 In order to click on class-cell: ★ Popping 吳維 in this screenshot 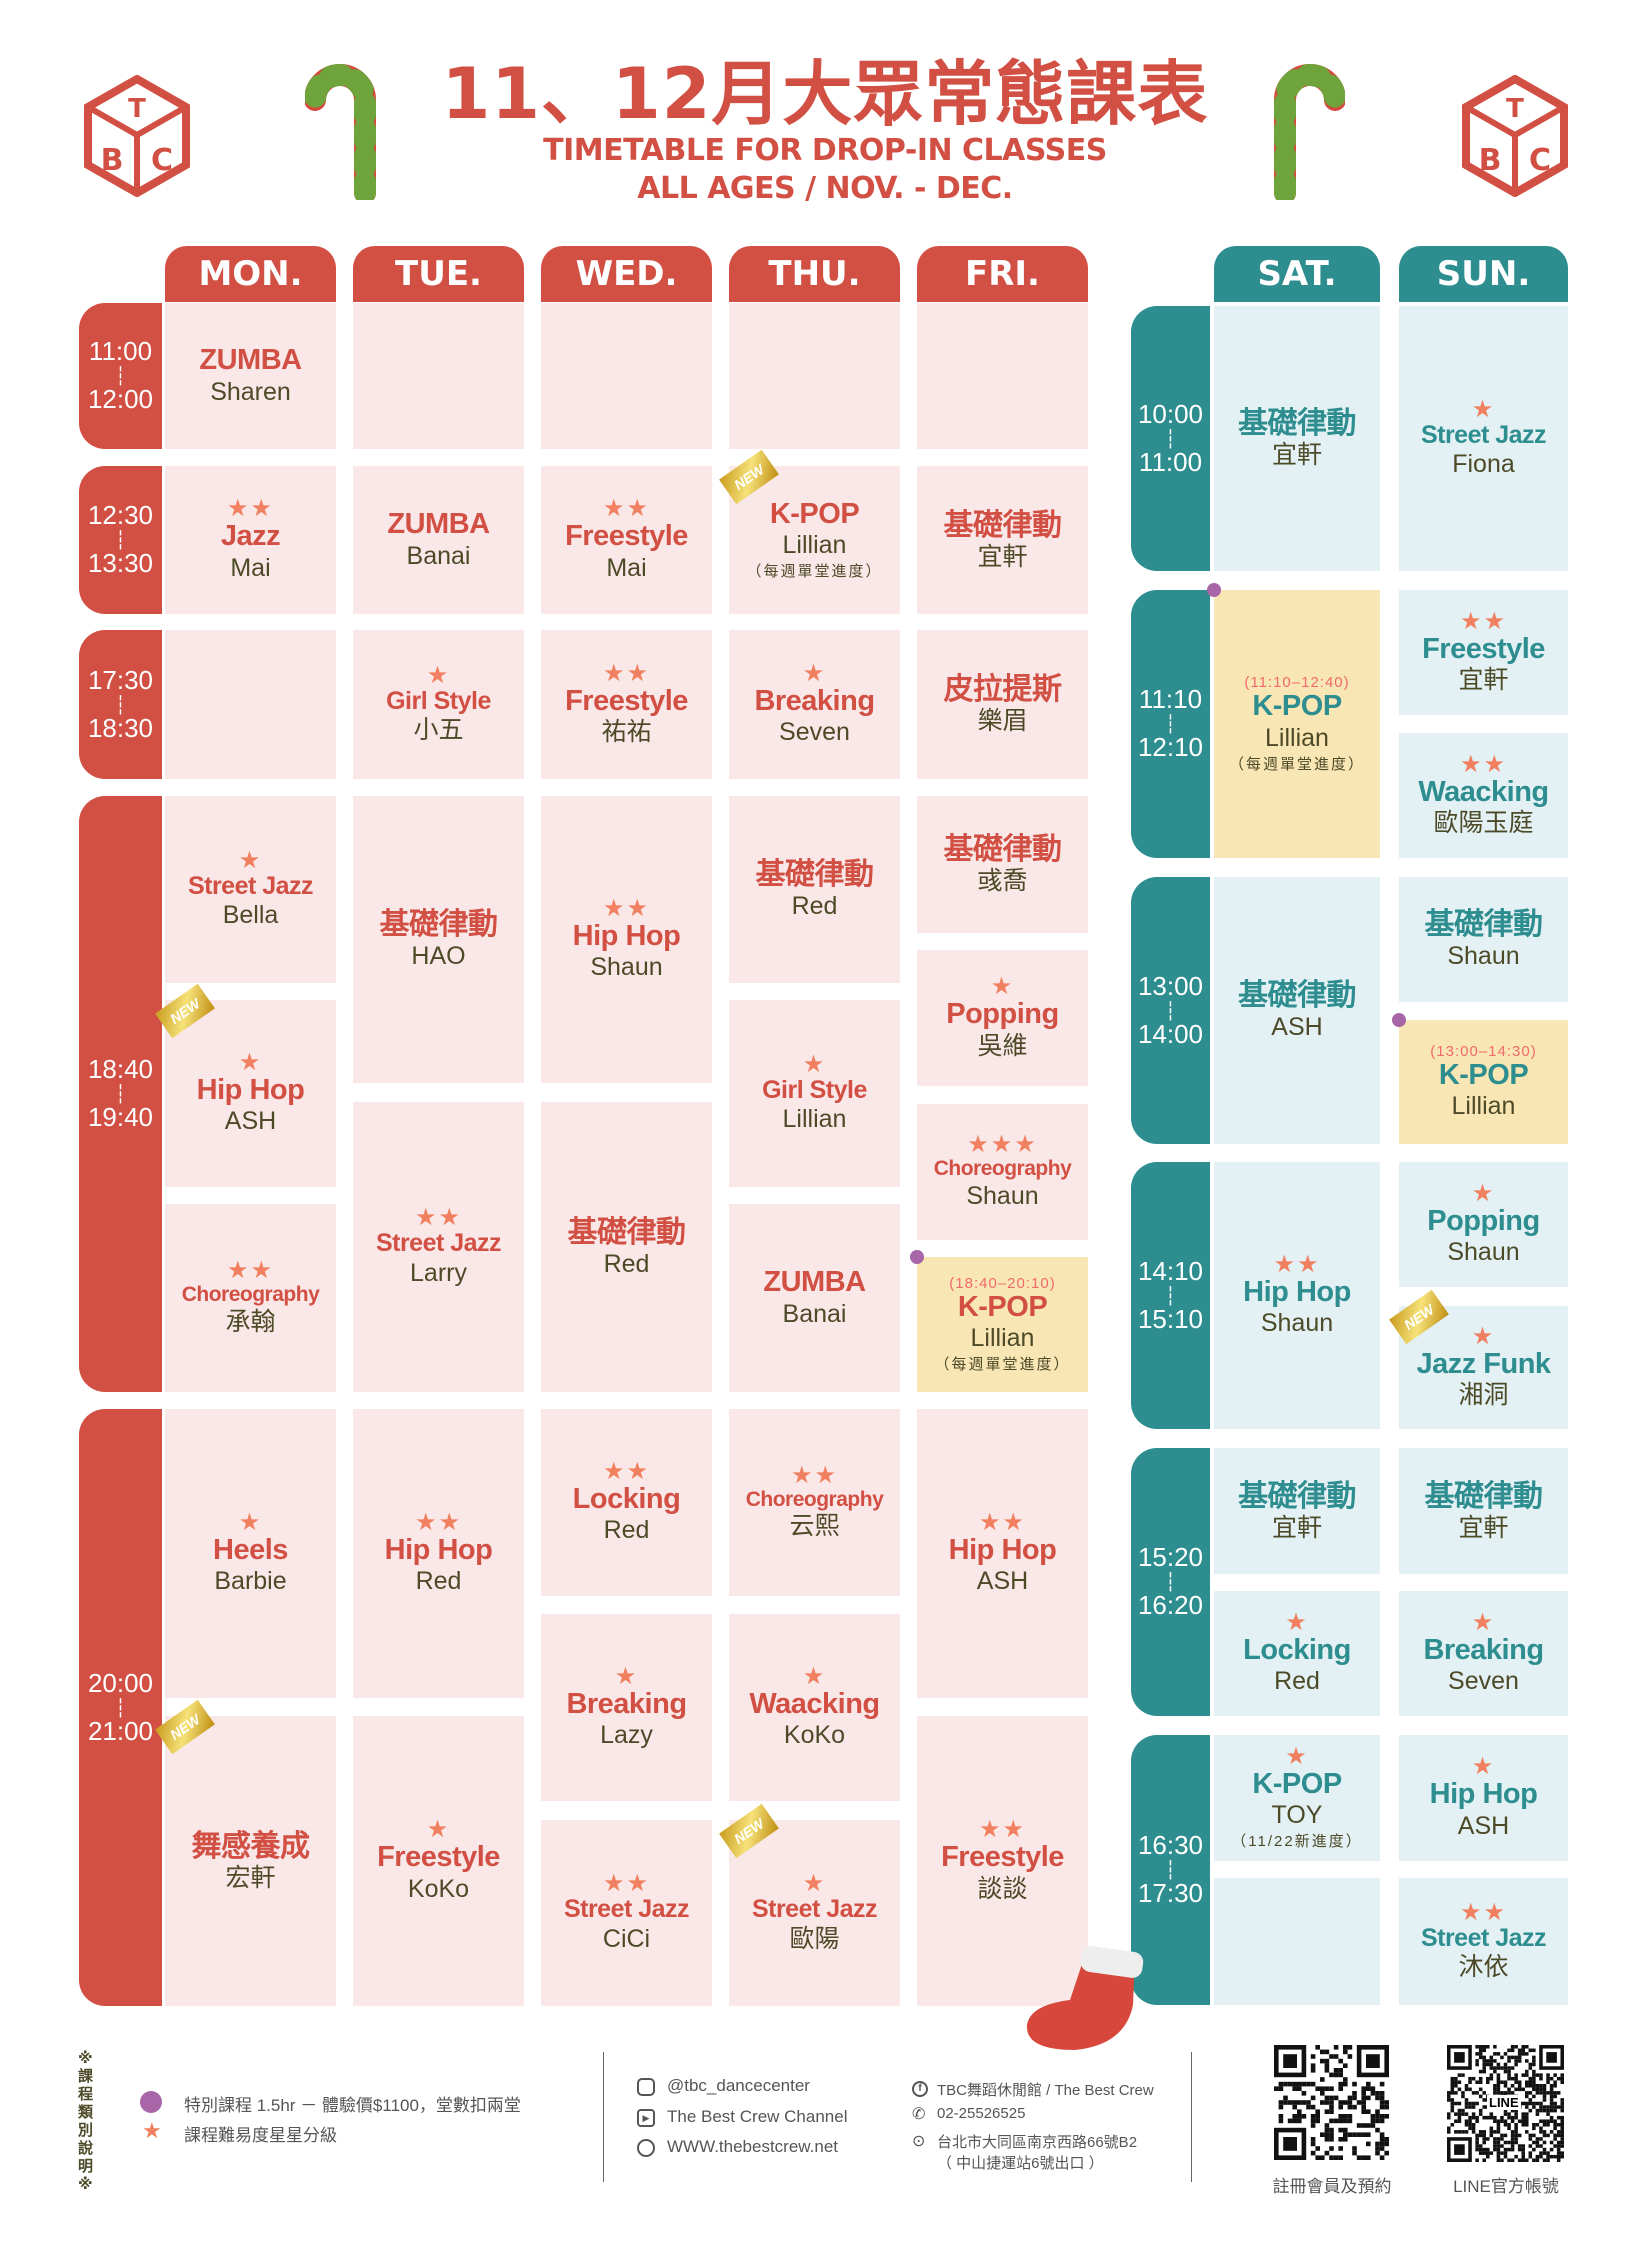, I will do `click(1002, 1018)`.